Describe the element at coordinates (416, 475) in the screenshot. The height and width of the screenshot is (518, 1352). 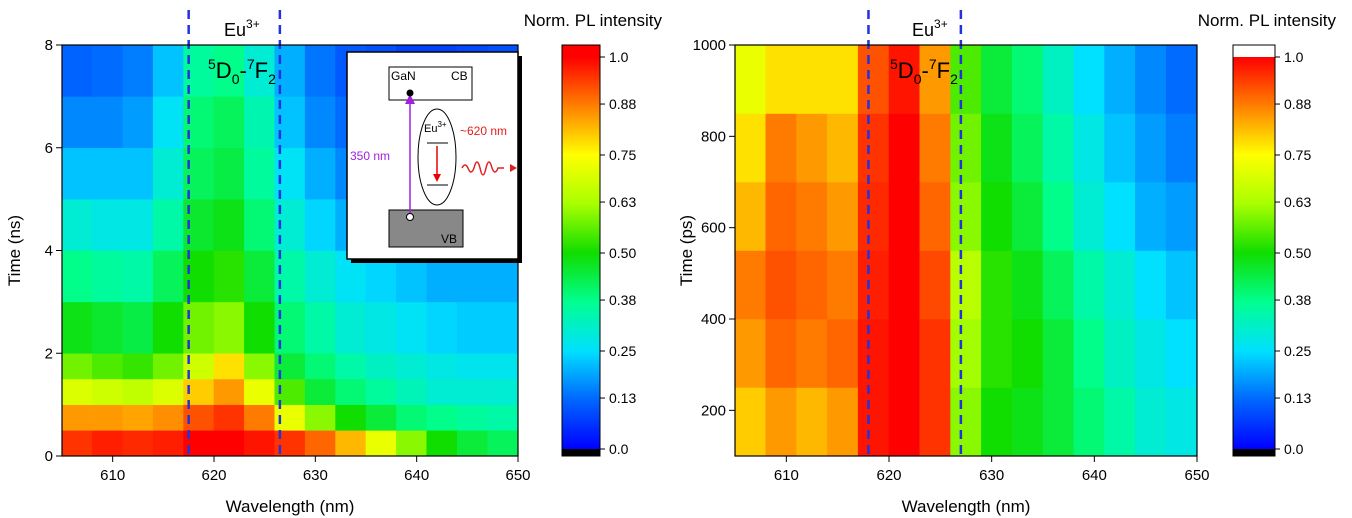
I see `x-tick-label: 640` at that location.